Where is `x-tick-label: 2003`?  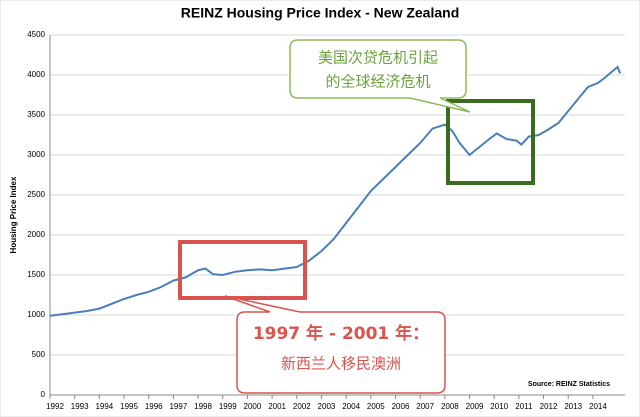 x-tick-label: 2003 is located at coordinates (327, 406).